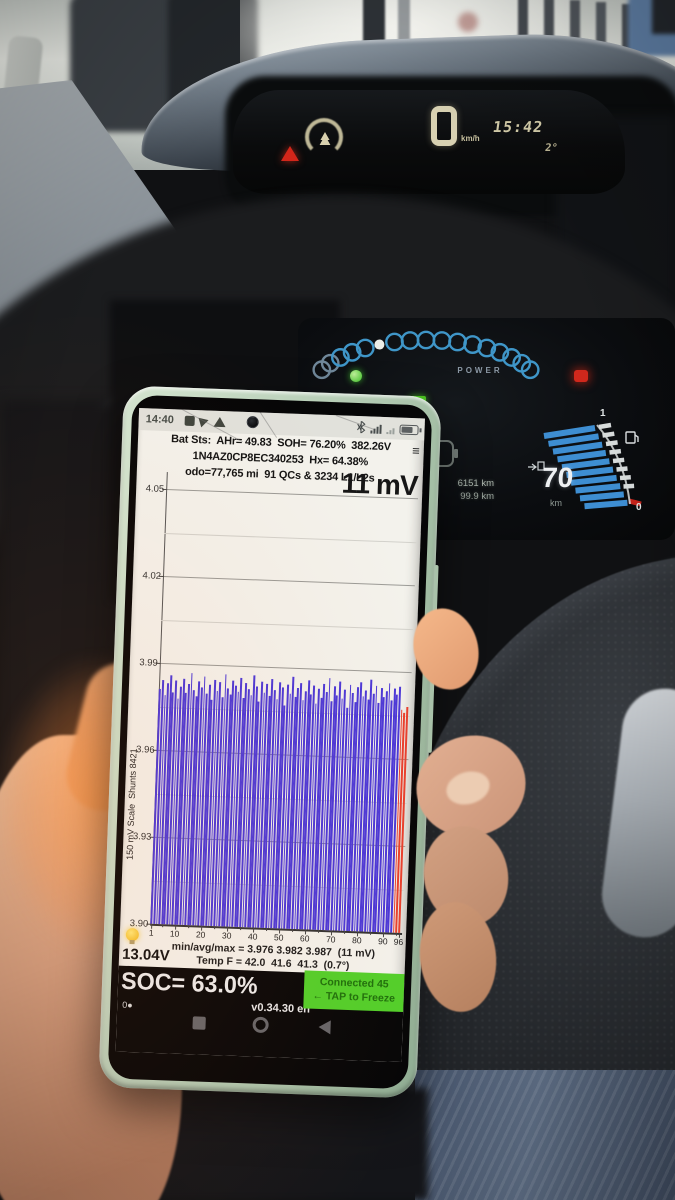 The image size is (675, 1200). Describe the element at coordinates (149, 662) in the screenshot. I see `y-tick-label: 3.99` at that location.